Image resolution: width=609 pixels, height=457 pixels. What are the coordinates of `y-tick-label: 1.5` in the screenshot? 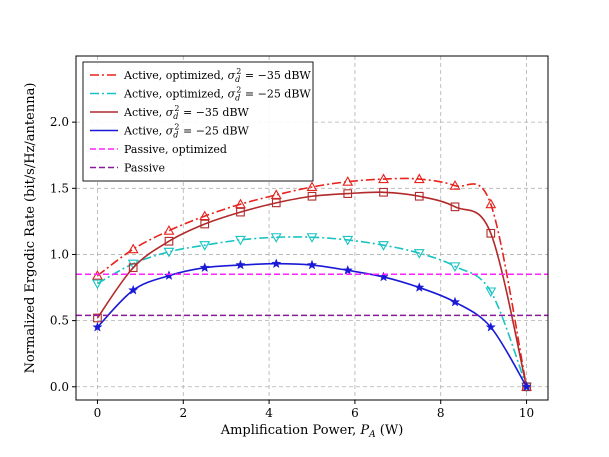 It's located at (59, 188).